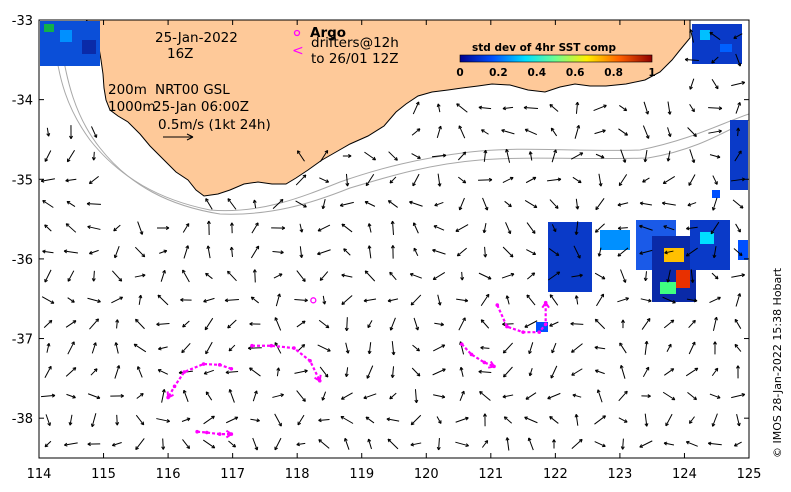  I want to click on y-tick-label: -36, so click(22, 260).